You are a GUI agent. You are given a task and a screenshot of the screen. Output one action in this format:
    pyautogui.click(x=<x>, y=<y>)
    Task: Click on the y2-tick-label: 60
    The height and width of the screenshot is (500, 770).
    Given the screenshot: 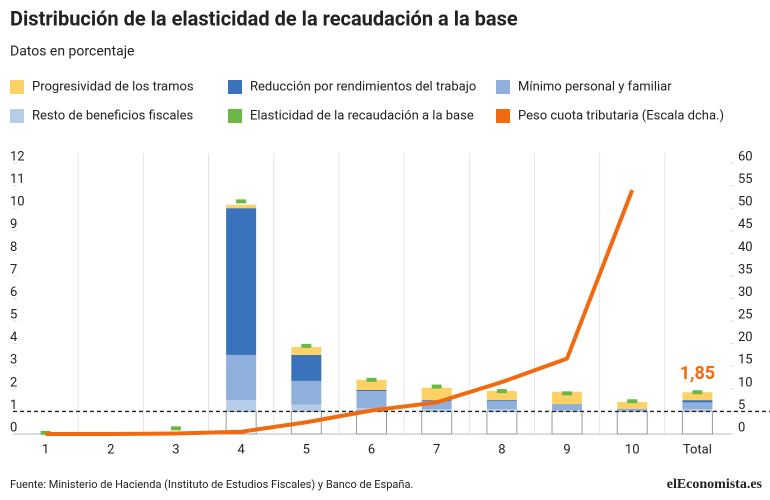 What is the action you would take?
    pyautogui.click(x=745, y=156)
    